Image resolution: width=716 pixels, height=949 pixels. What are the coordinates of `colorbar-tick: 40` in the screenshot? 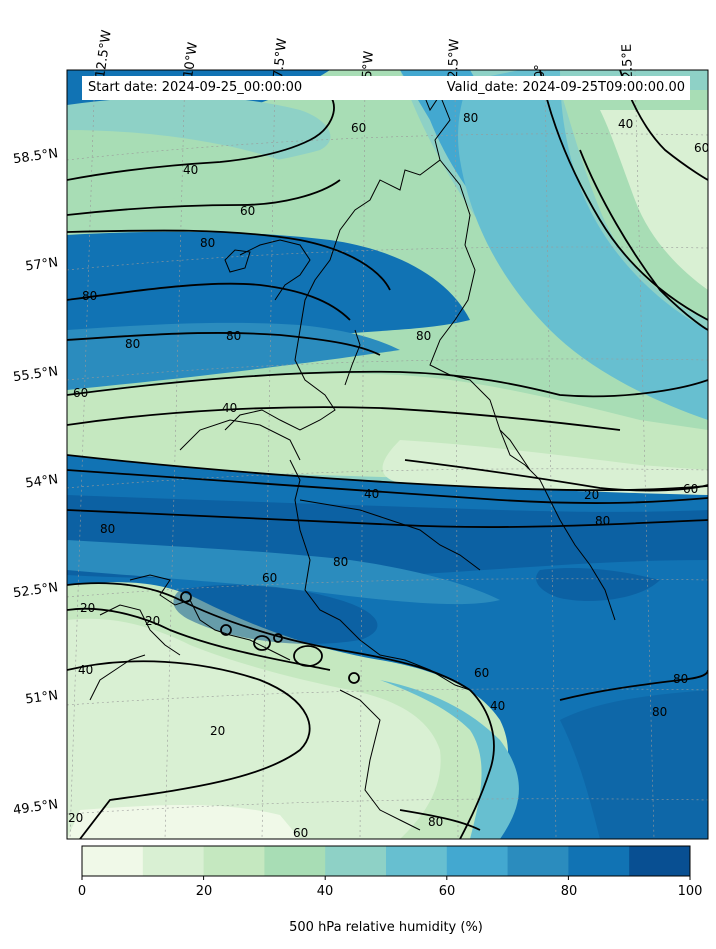 It's located at (325, 891).